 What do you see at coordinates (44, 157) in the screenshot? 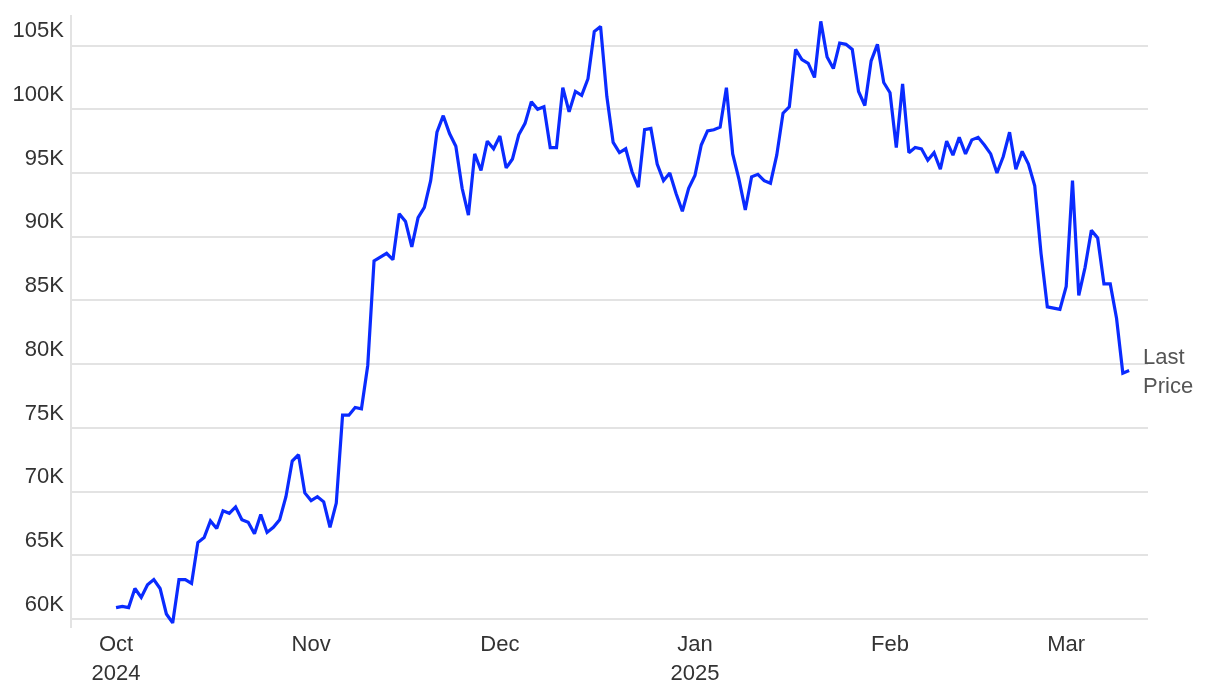
I see `y-tick-label: 95K` at bounding box center [44, 157].